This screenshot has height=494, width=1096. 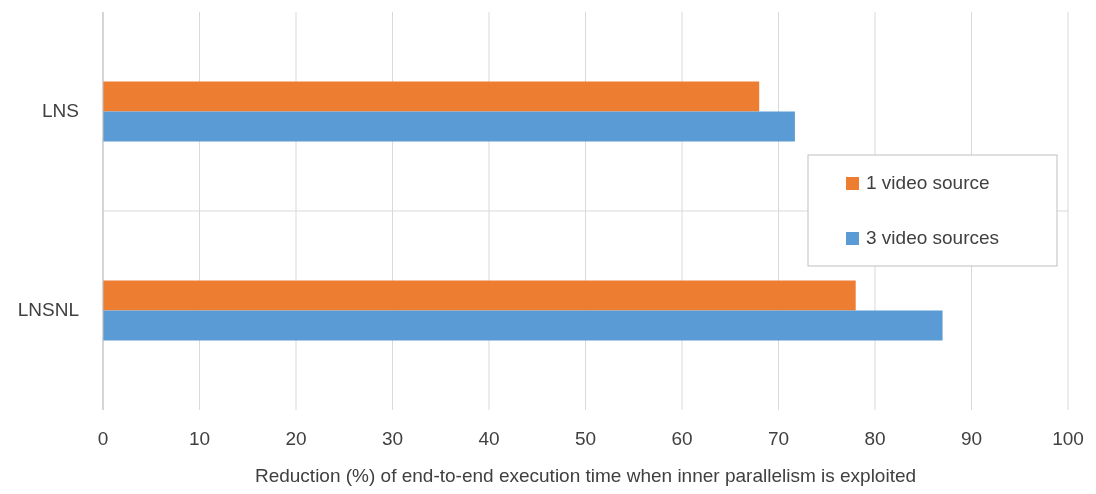 I want to click on x-tick-label: 30, so click(x=392, y=438).